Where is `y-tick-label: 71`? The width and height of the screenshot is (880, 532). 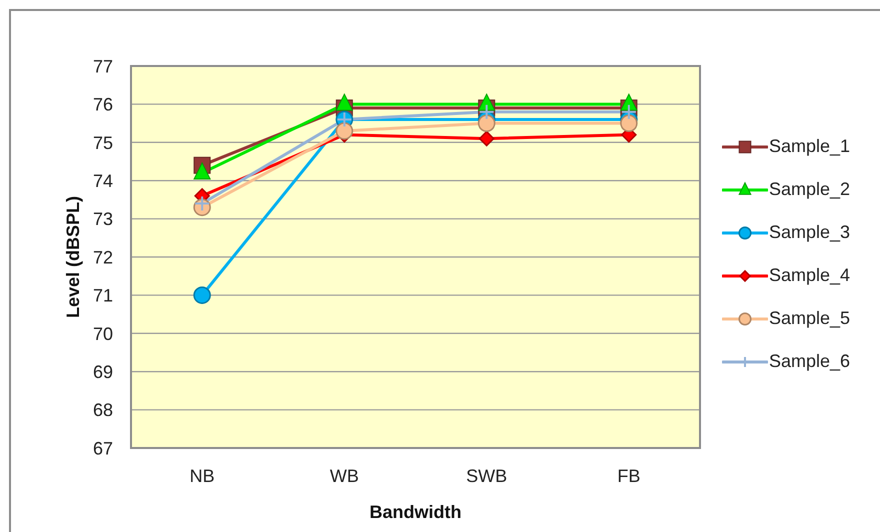
y-tick-label: 71 is located at coordinates (102, 296).